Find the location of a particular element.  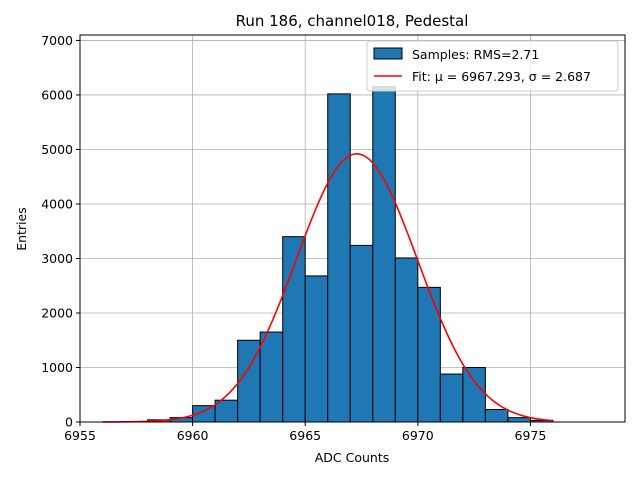

y-tick-label: 4000 is located at coordinates (57, 203).